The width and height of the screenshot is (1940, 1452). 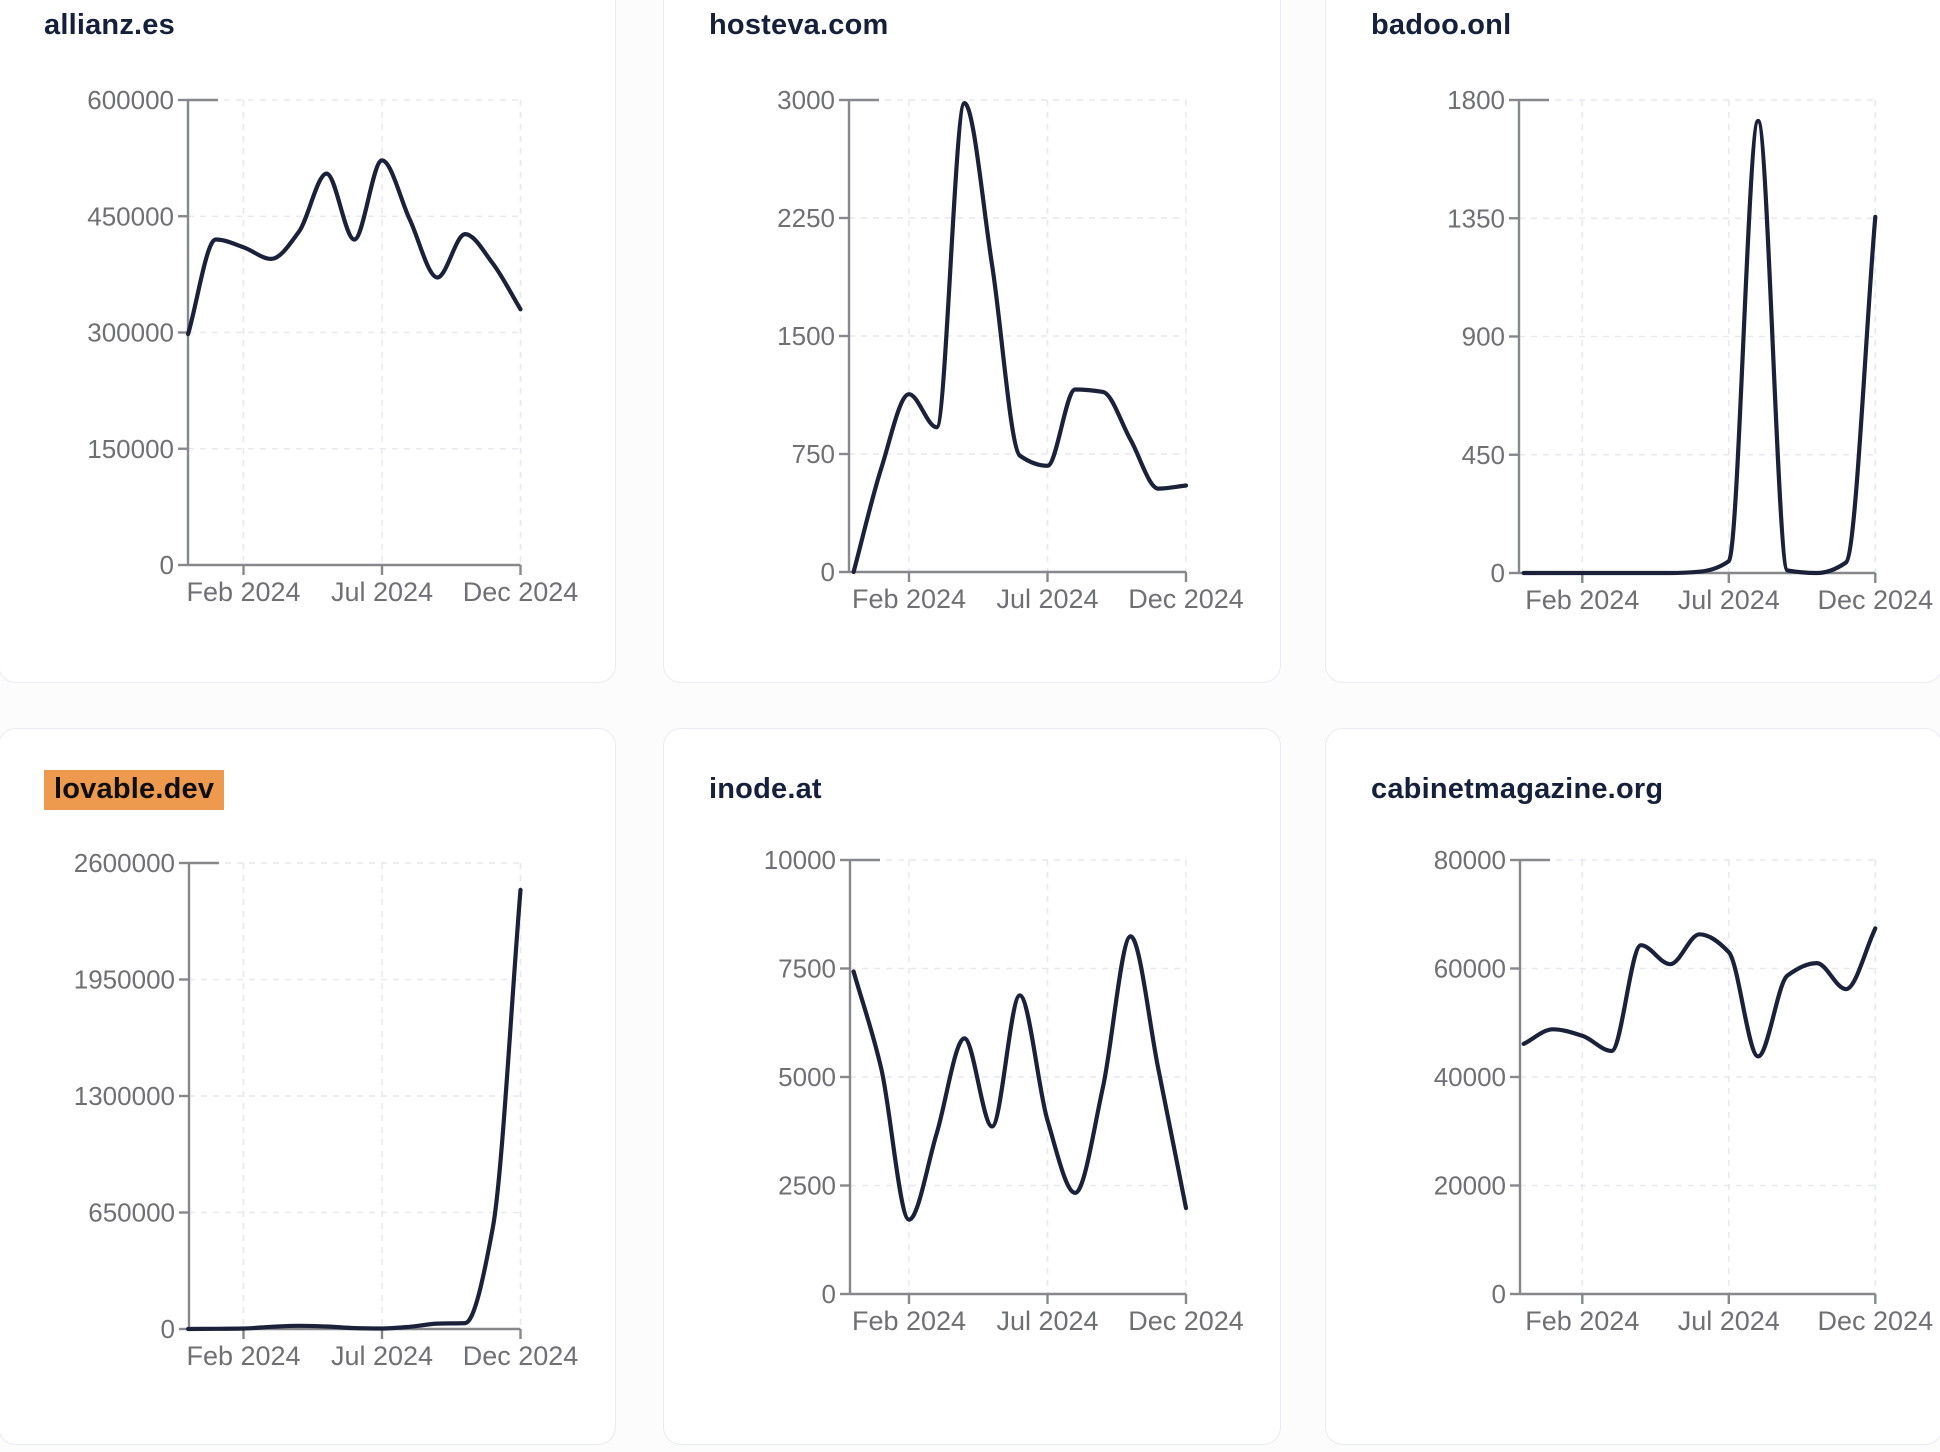 I want to click on y-tick-label: 60000, so click(x=1470, y=969).